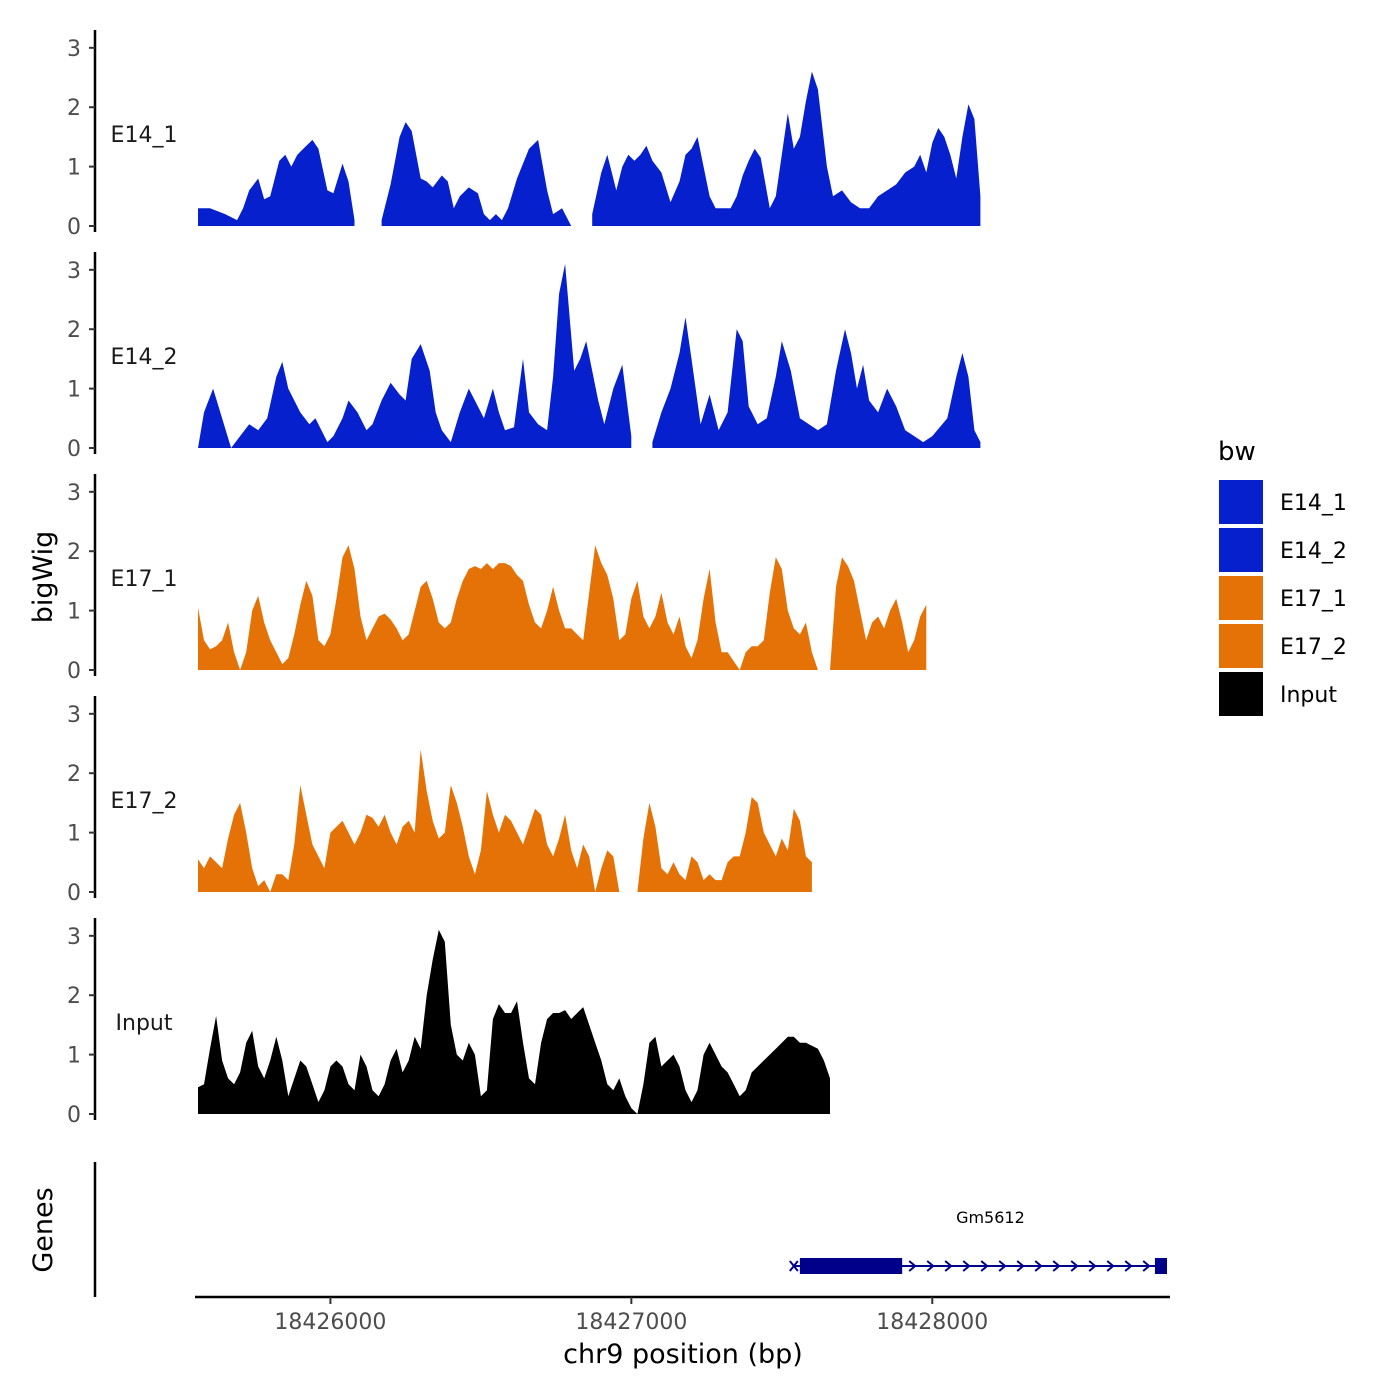 The image size is (1400, 1400). I want to click on gene-label: Gm5612, so click(990, 1217).